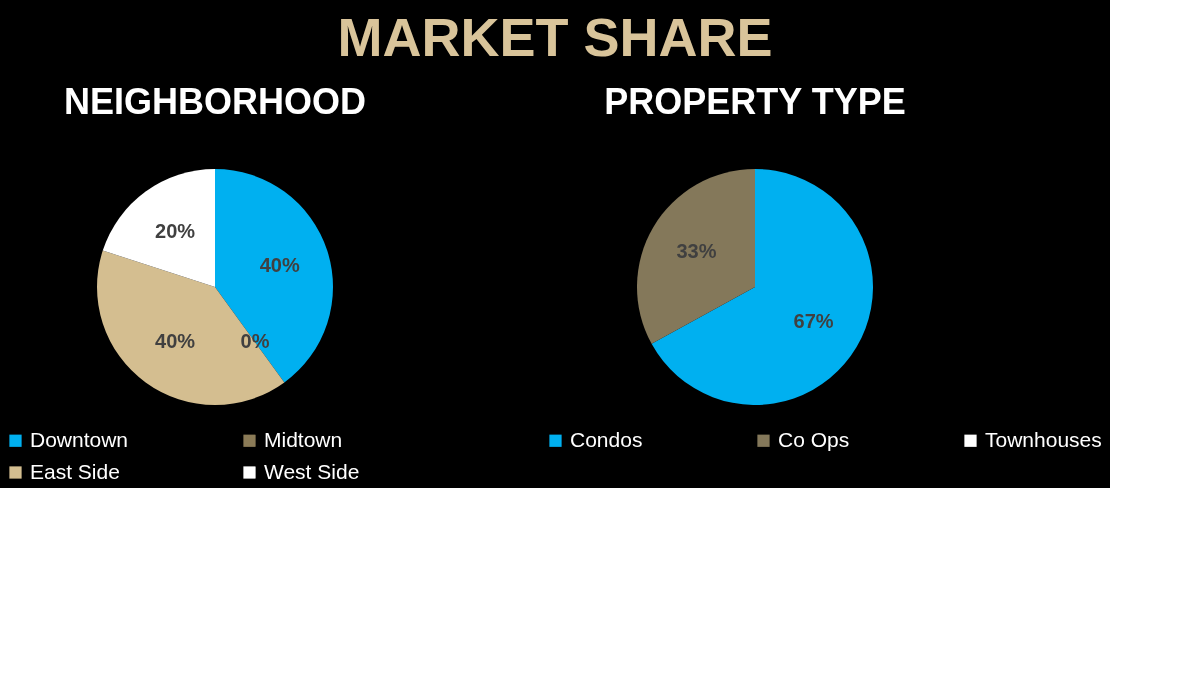 This screenshot has height=675, width=1200. What do you see at coordinates (696, 251) in the screenshot?
I see `data-label: 33%` at bounding box center [696, 251].